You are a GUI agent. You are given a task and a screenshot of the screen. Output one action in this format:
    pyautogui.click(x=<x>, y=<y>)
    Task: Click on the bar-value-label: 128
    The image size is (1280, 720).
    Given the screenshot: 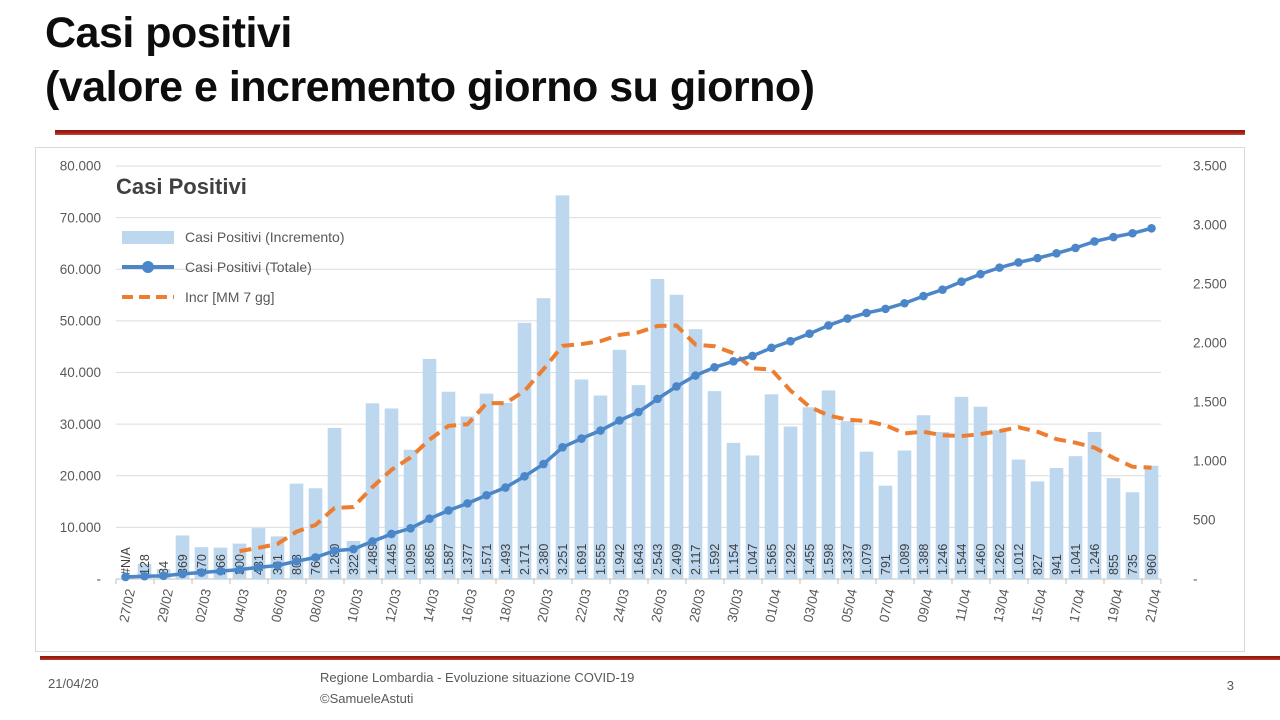 What is the action you would take?
    pyautogui.click(x=145, y=564)
    